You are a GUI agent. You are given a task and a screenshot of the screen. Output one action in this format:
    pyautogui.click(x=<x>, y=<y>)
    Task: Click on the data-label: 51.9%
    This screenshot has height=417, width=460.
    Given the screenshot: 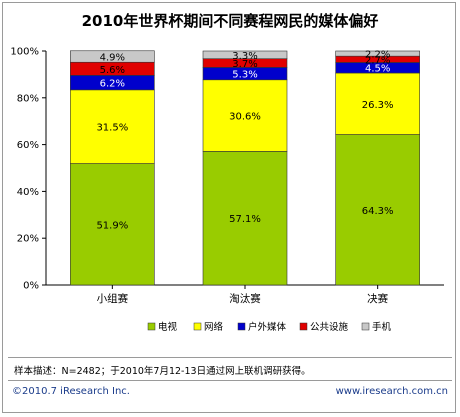 What is the action you would take?
    pyautogui.click(x=112, y=225)
    